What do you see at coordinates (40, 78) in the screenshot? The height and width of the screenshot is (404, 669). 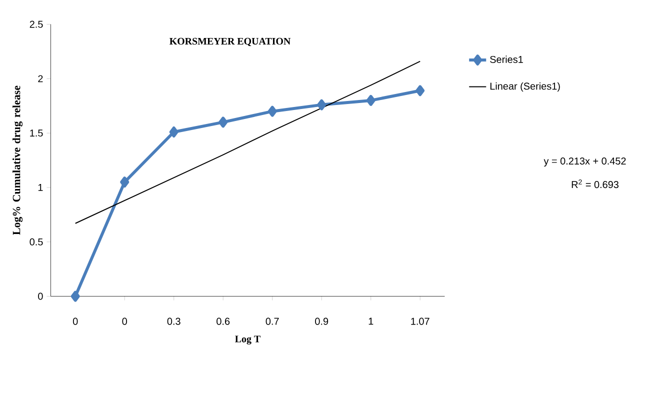 I see `y-tick-label: 2` at bounding box center [40, 78].